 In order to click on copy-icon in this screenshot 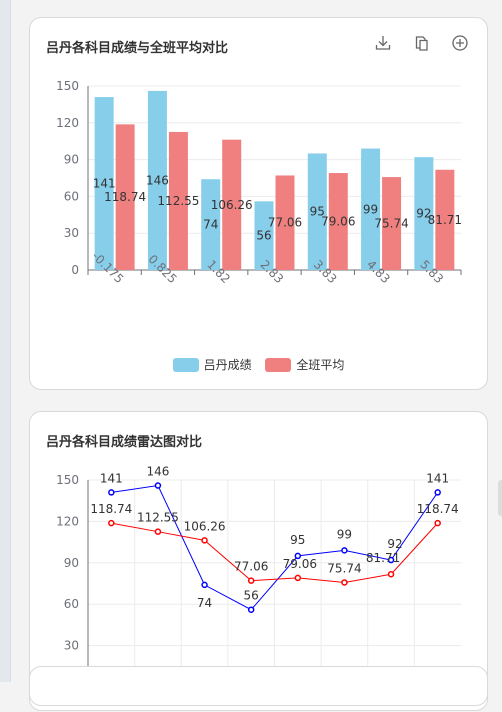, I will do `click(422, 43)`.